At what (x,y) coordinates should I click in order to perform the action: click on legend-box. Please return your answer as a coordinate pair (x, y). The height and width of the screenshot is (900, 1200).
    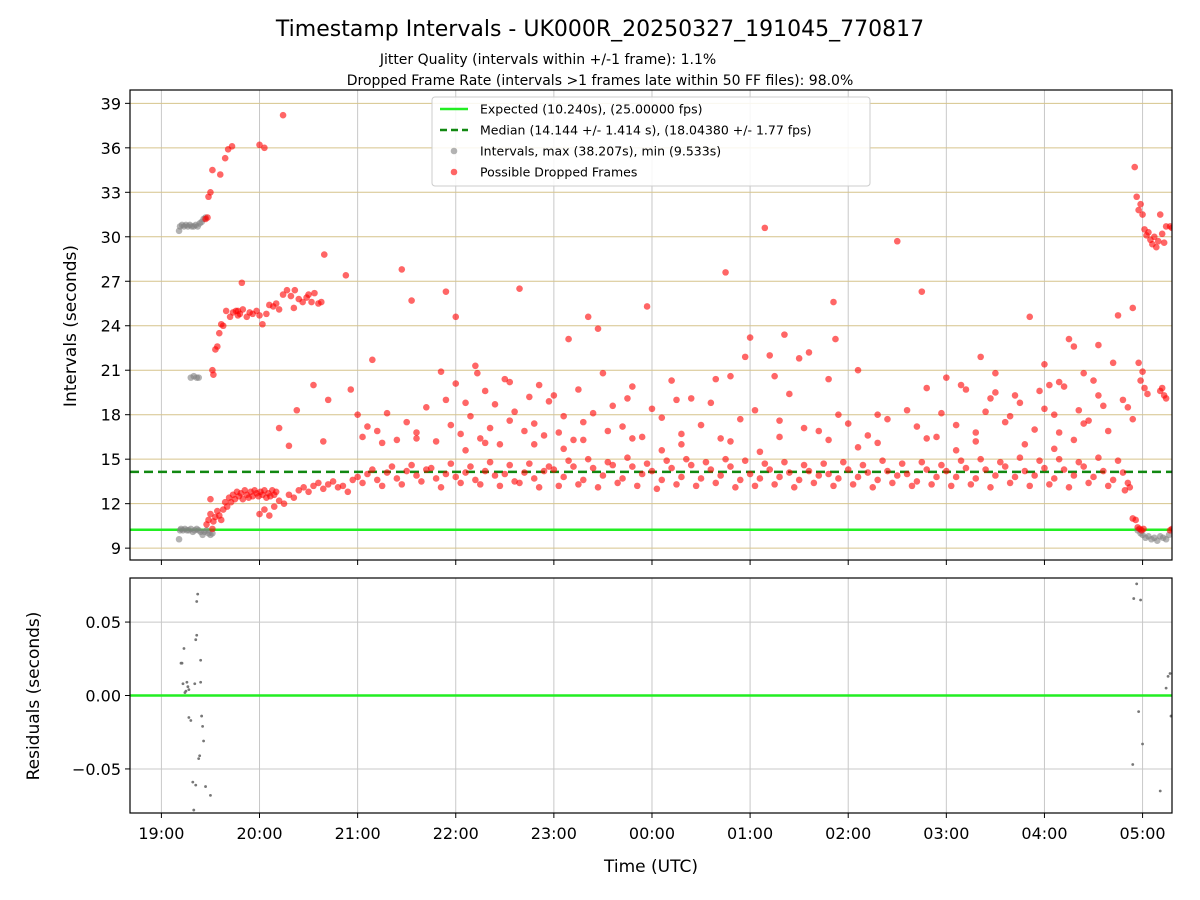
    Looking at the image, I should click on (651, 141).